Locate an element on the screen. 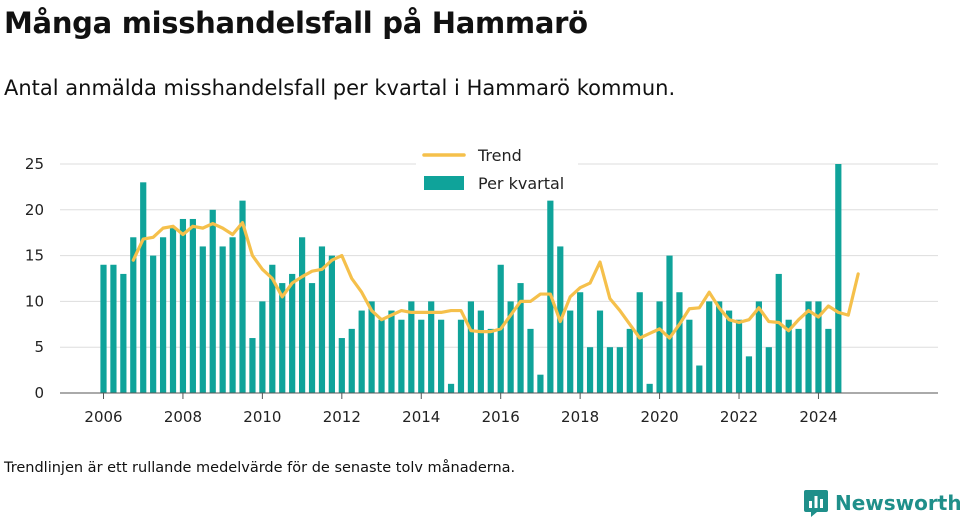 This screenshot has height=520, width=960. x-tick-label: 2006 is located at coordinates (103, 417).